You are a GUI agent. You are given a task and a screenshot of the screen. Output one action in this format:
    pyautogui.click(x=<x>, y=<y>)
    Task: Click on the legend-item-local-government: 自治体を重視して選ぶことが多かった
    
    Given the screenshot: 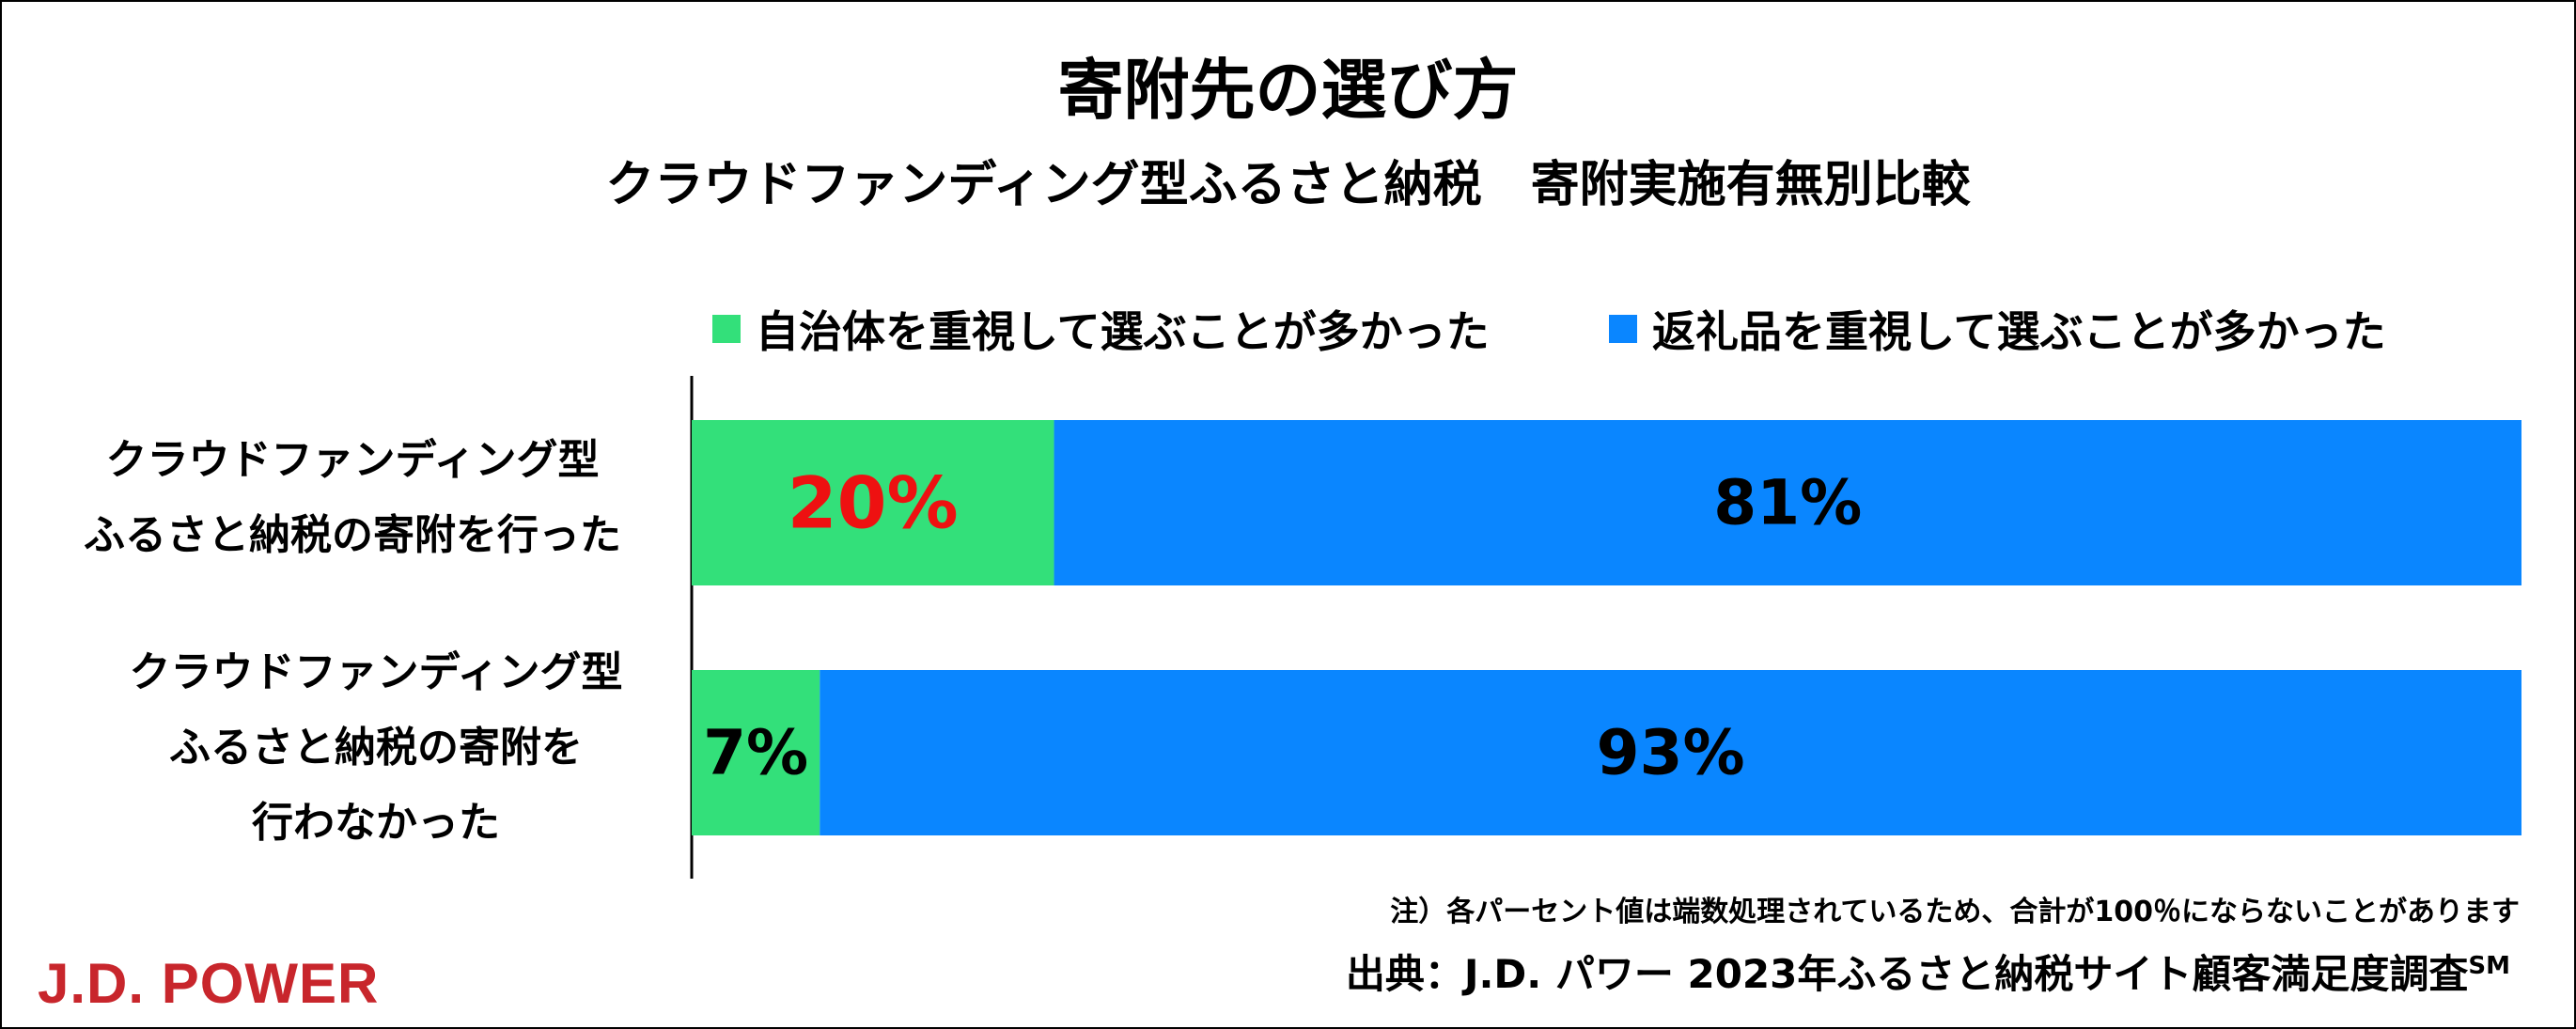 What is the action you would take?
    pyautogui.click(x=1101, y=329)
    